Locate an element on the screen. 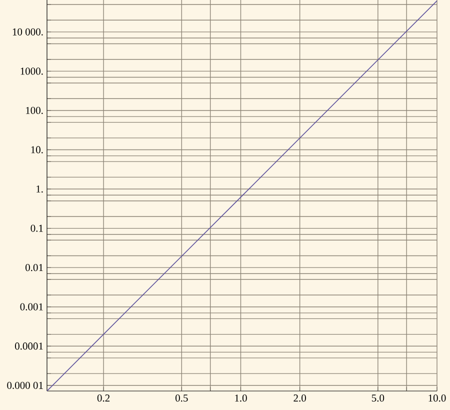 This screenshot has width=450, height=410. x-tick-label: 10.0 is located at coordinates (437, 398).